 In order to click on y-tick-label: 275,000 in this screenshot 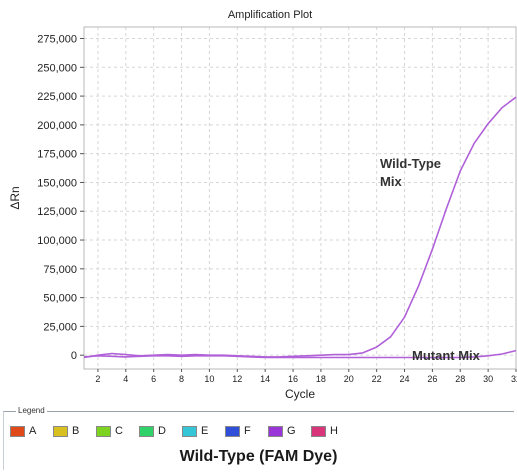, I will do `click(57, 40)`.